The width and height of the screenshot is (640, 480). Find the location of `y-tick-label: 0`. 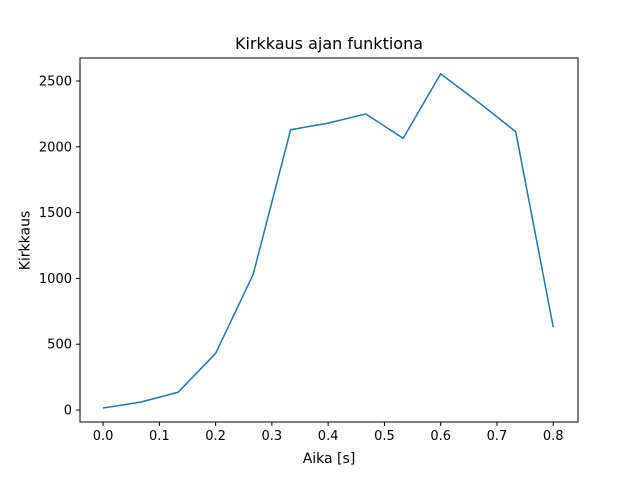

y-tick-label: 0 is located at coordinates (68, 411).